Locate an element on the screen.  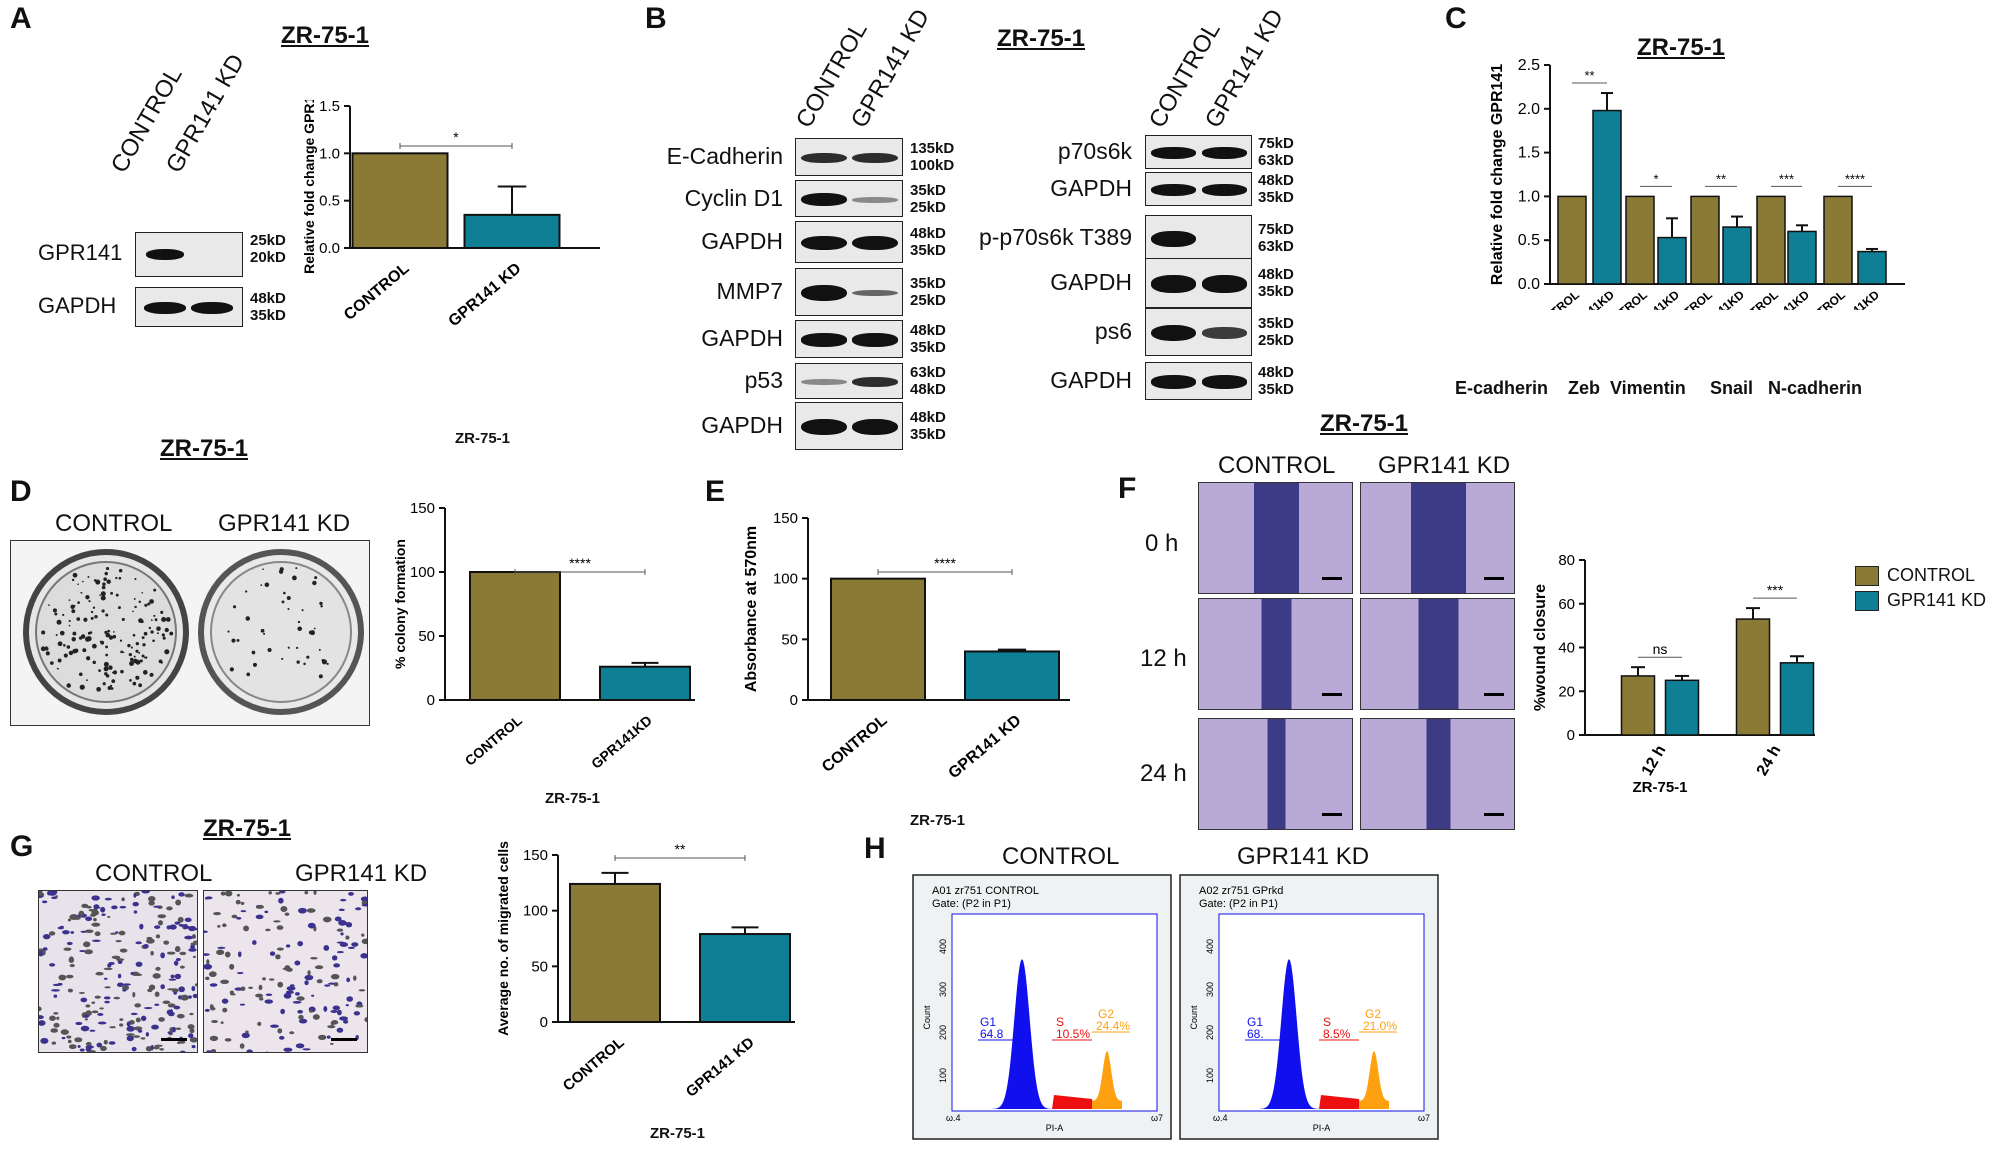
kd-markers: 48kD 35kD is located at coordinates (928, 339).